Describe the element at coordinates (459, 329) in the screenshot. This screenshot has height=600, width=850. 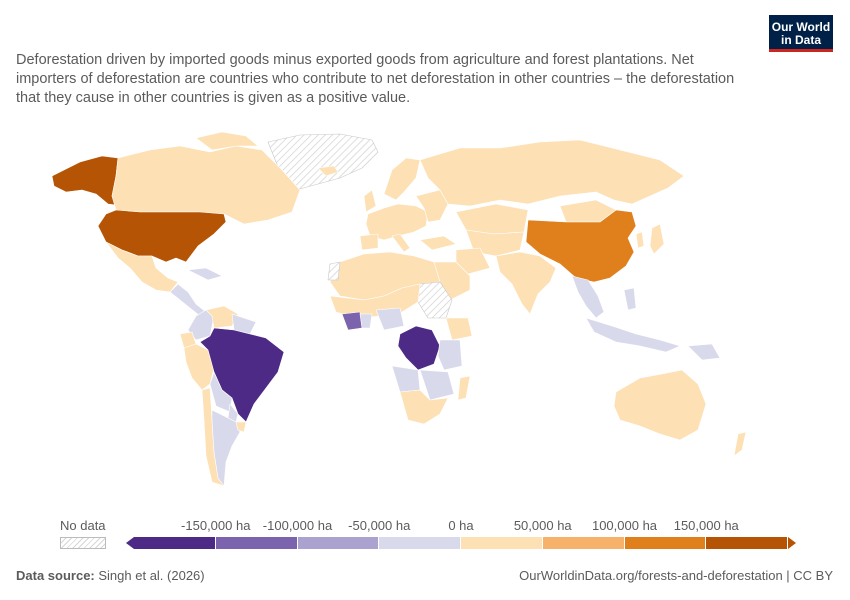
I see `country-ethiopia` at that location.